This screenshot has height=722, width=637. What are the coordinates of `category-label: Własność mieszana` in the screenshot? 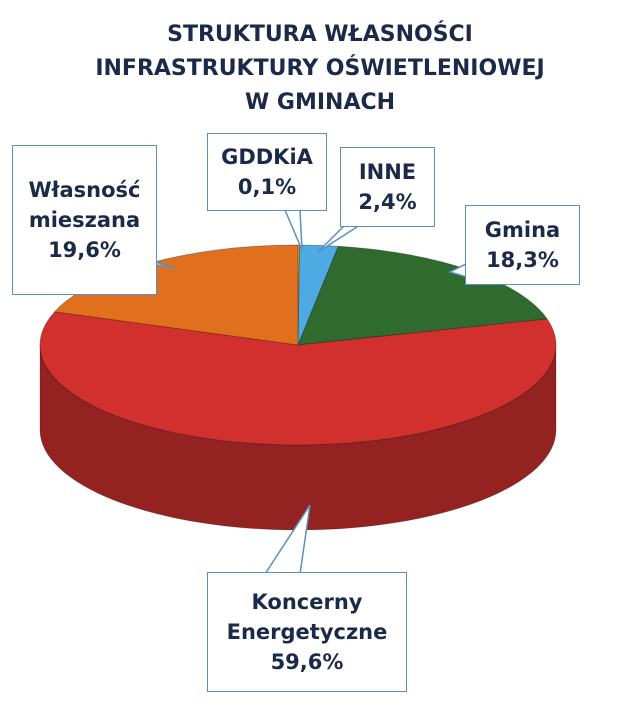 It's located at (84, 205).